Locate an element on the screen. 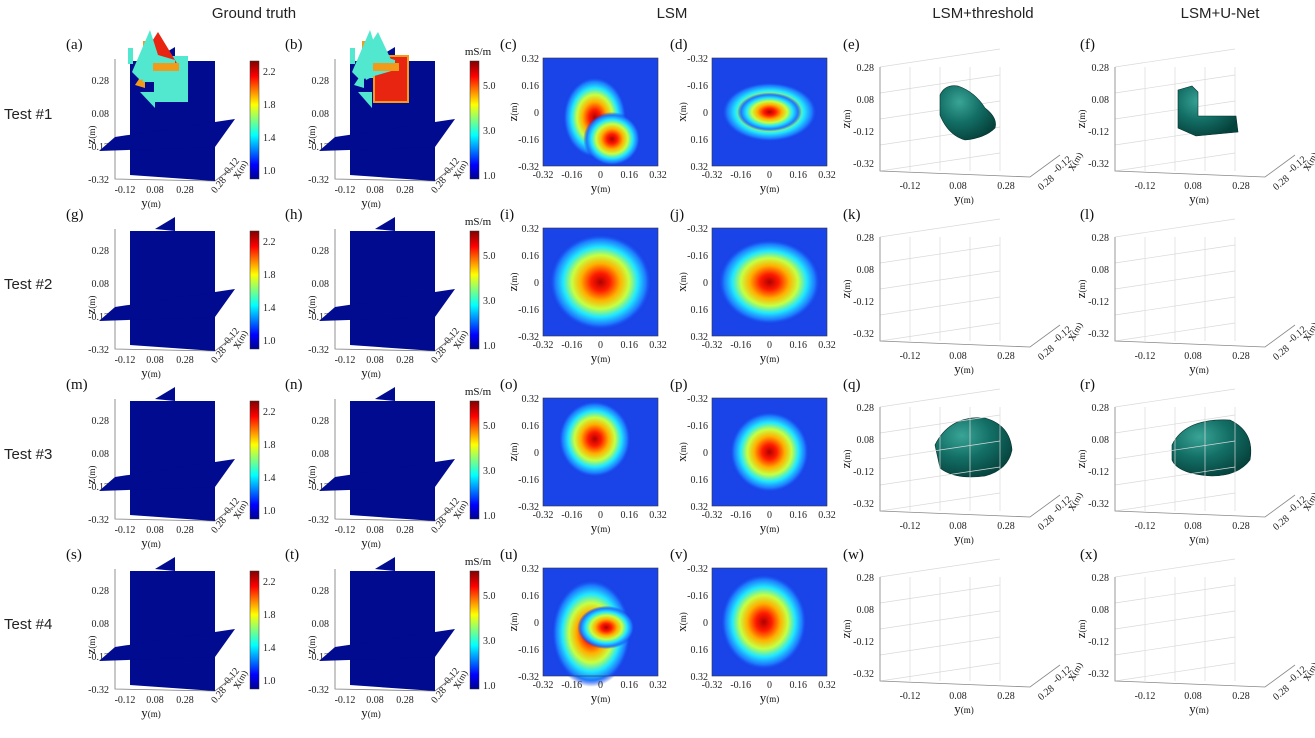  heatmap-xtick: 0.32 is located at coordinates (827, 175).